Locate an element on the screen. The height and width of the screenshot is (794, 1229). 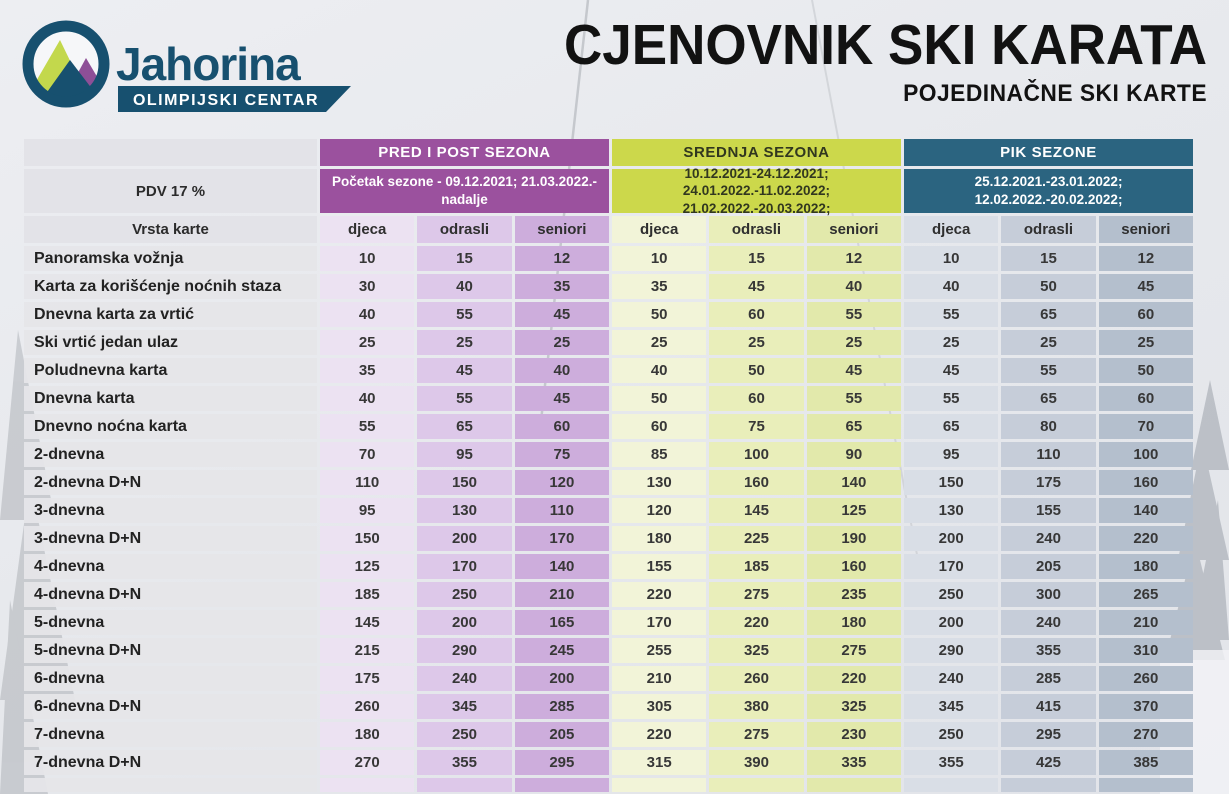
price-cell-15-5: 220 is located at coordinates (853, 678).